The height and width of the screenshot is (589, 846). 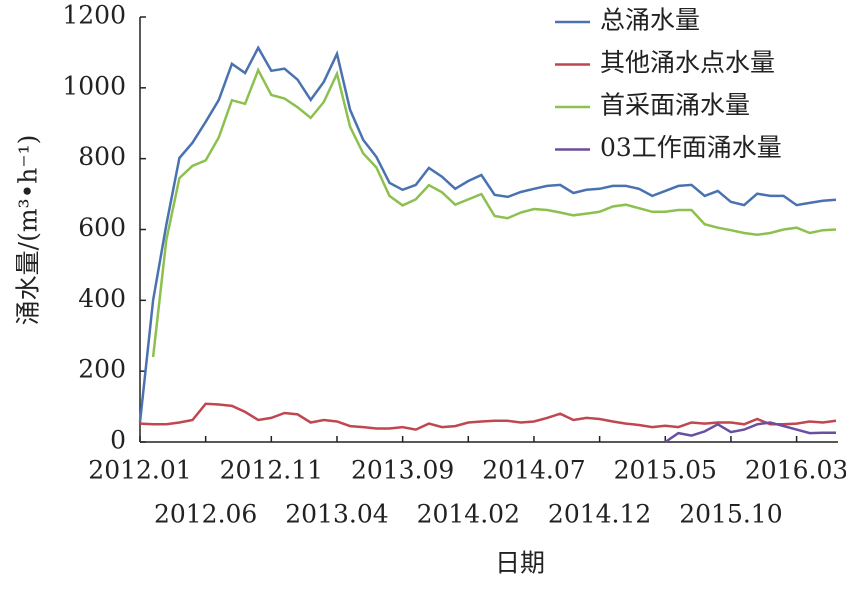 I want to click on y-tick-label: 400, so click(x=102, y=298).